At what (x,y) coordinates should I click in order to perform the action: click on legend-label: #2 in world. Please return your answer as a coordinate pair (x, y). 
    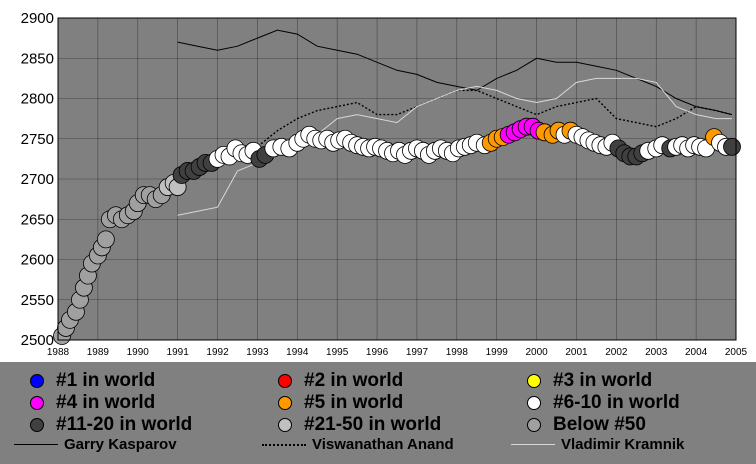
    Looking at the image, I should click on (354, 380).